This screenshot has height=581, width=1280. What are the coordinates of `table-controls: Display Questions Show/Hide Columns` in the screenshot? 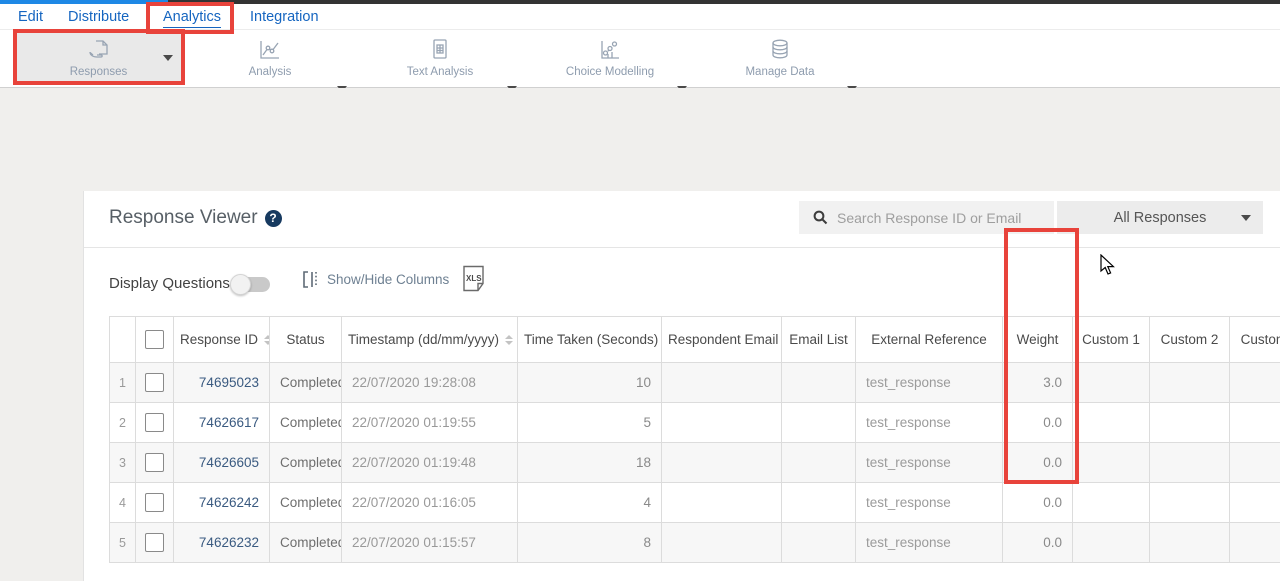 It's located at (682, 282).